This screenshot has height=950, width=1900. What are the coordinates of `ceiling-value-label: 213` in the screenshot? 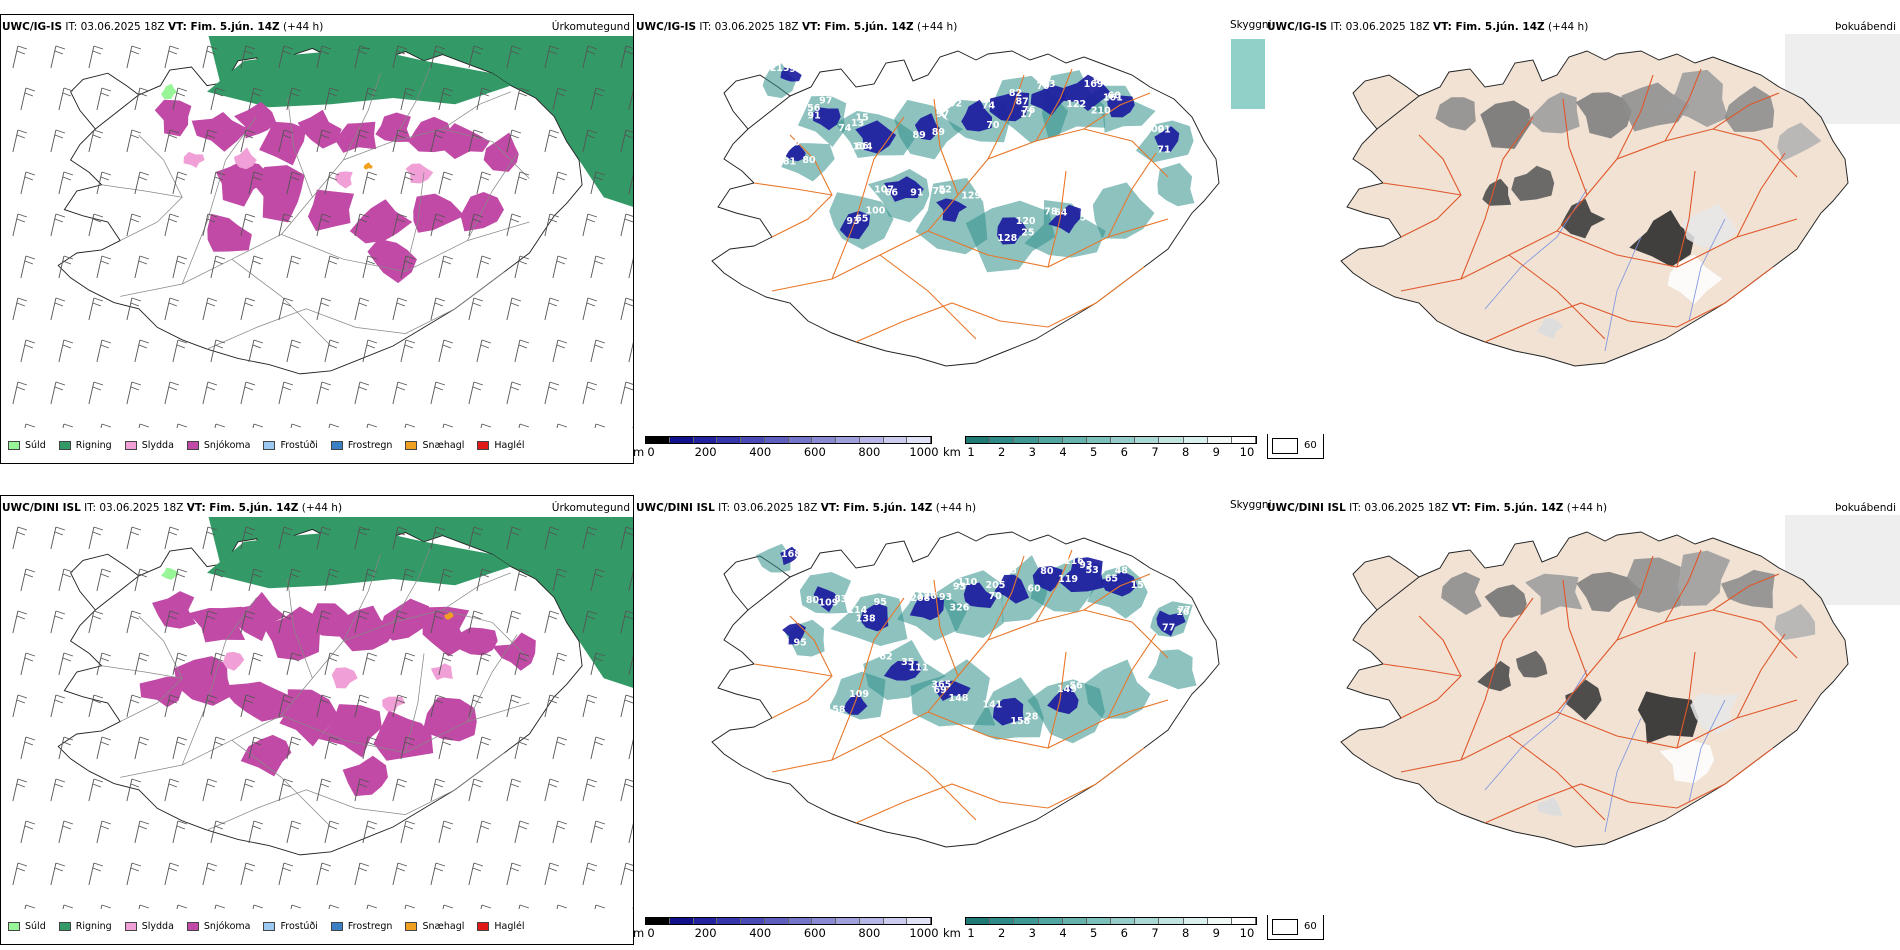 It's located at (780, 68).